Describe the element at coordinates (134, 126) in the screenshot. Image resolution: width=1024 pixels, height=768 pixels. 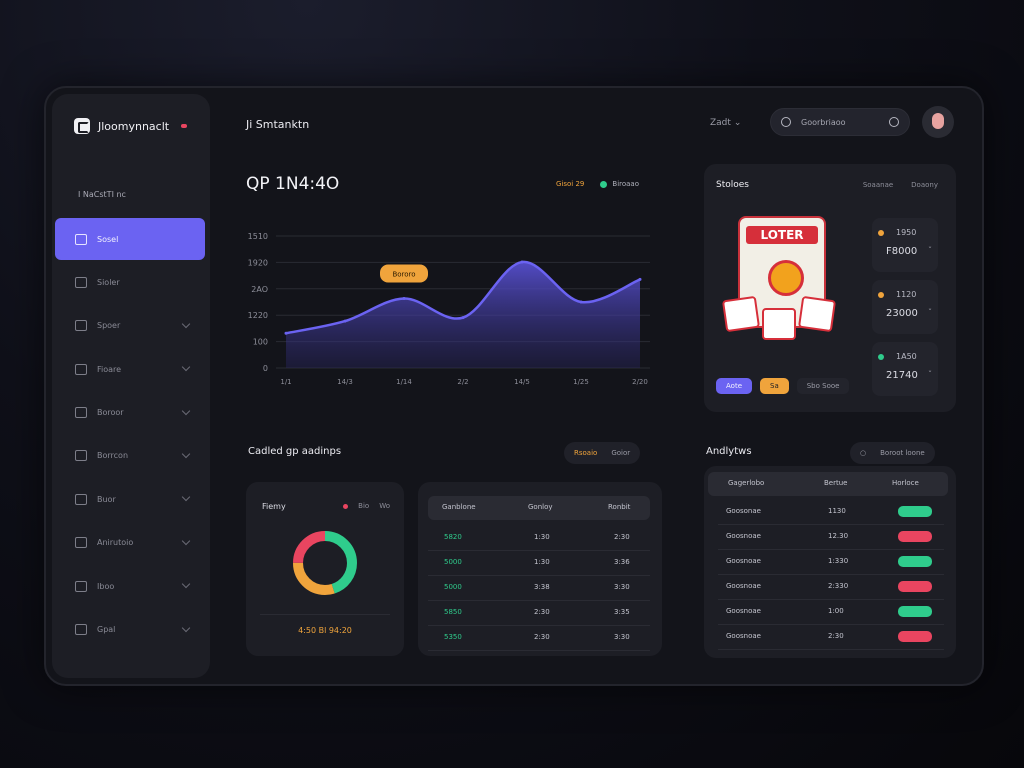
I see `app-name: Jloomynnaclt` at that location.